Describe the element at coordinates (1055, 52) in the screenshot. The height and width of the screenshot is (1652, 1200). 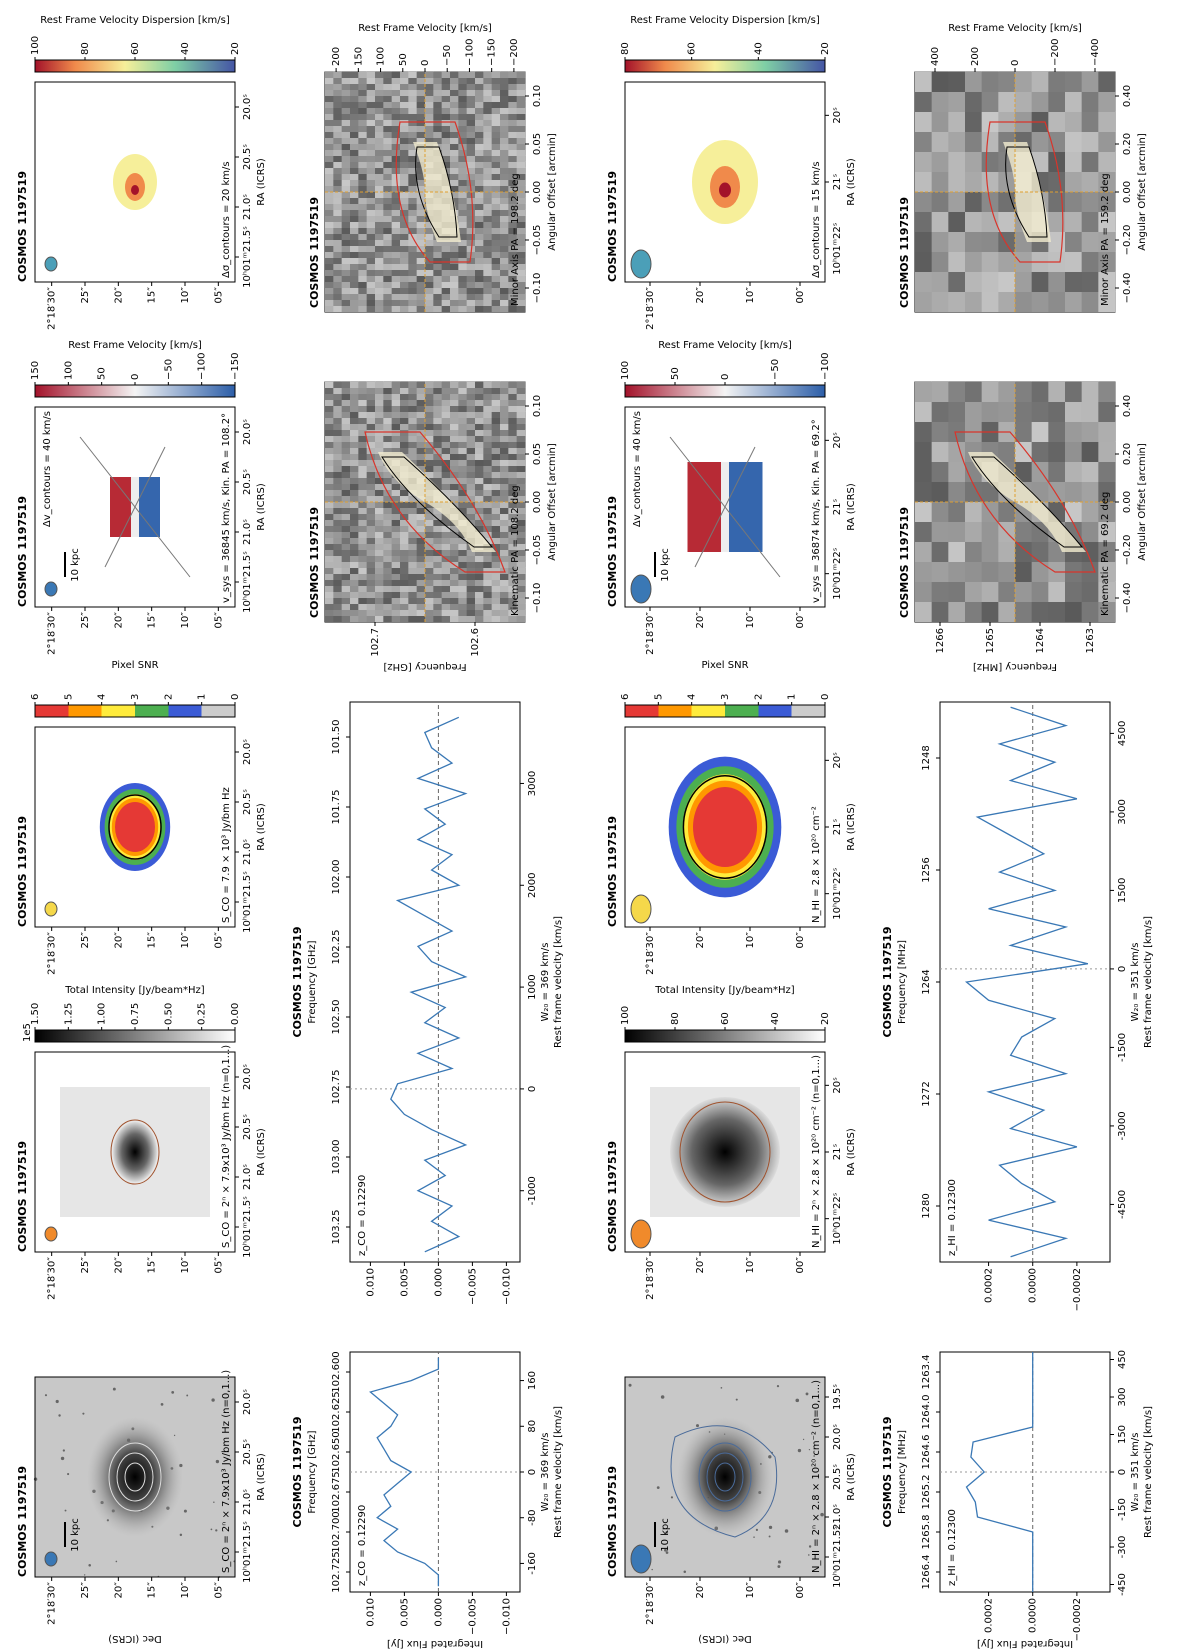
I see `y2-tick-label: −200` at that location.